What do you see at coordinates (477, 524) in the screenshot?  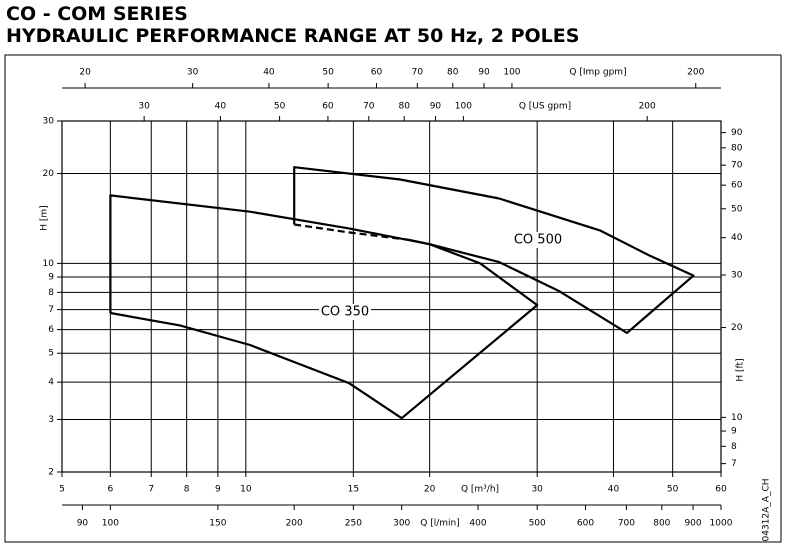 I see `x-tick-label: 400` at bounding box center [477, 524].